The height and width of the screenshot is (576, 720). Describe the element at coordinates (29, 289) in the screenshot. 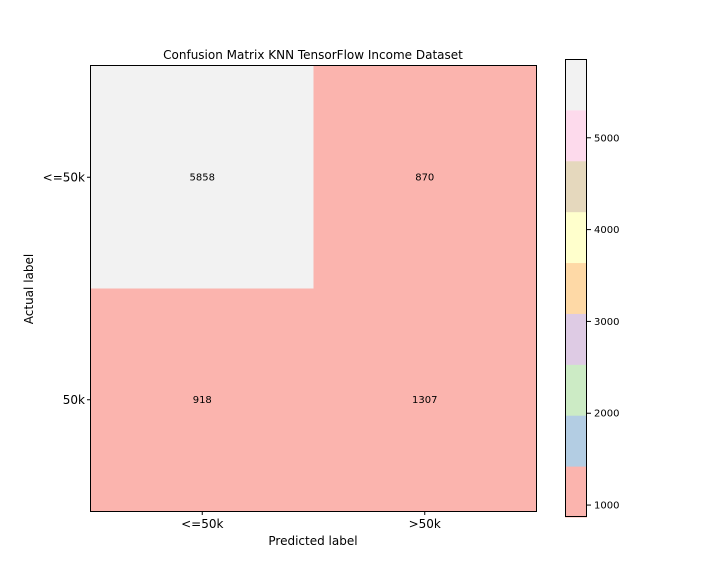

I see `y-axis-label: Actual label` at that location.